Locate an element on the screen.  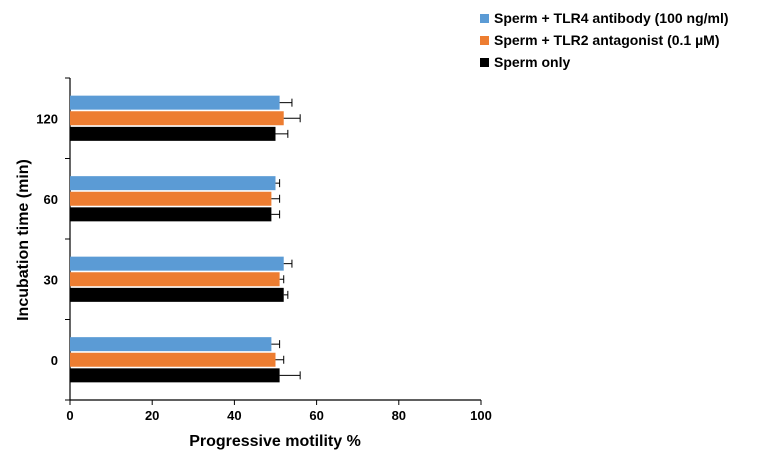
x-axis-title: Progressive motility % is located at coordinates (275, 441).